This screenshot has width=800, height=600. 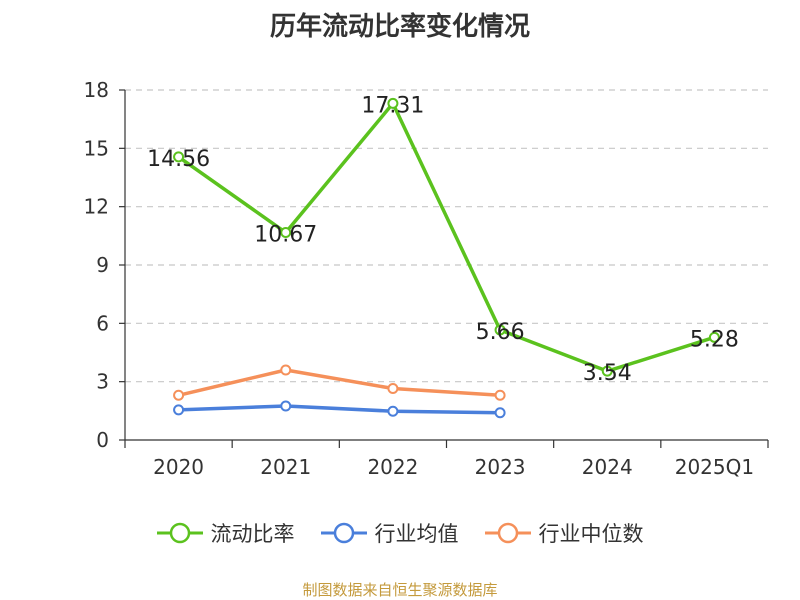 I want to click on data-source-note: 制图数据来自恒生聚源数据库, so click(x=400, y=590).